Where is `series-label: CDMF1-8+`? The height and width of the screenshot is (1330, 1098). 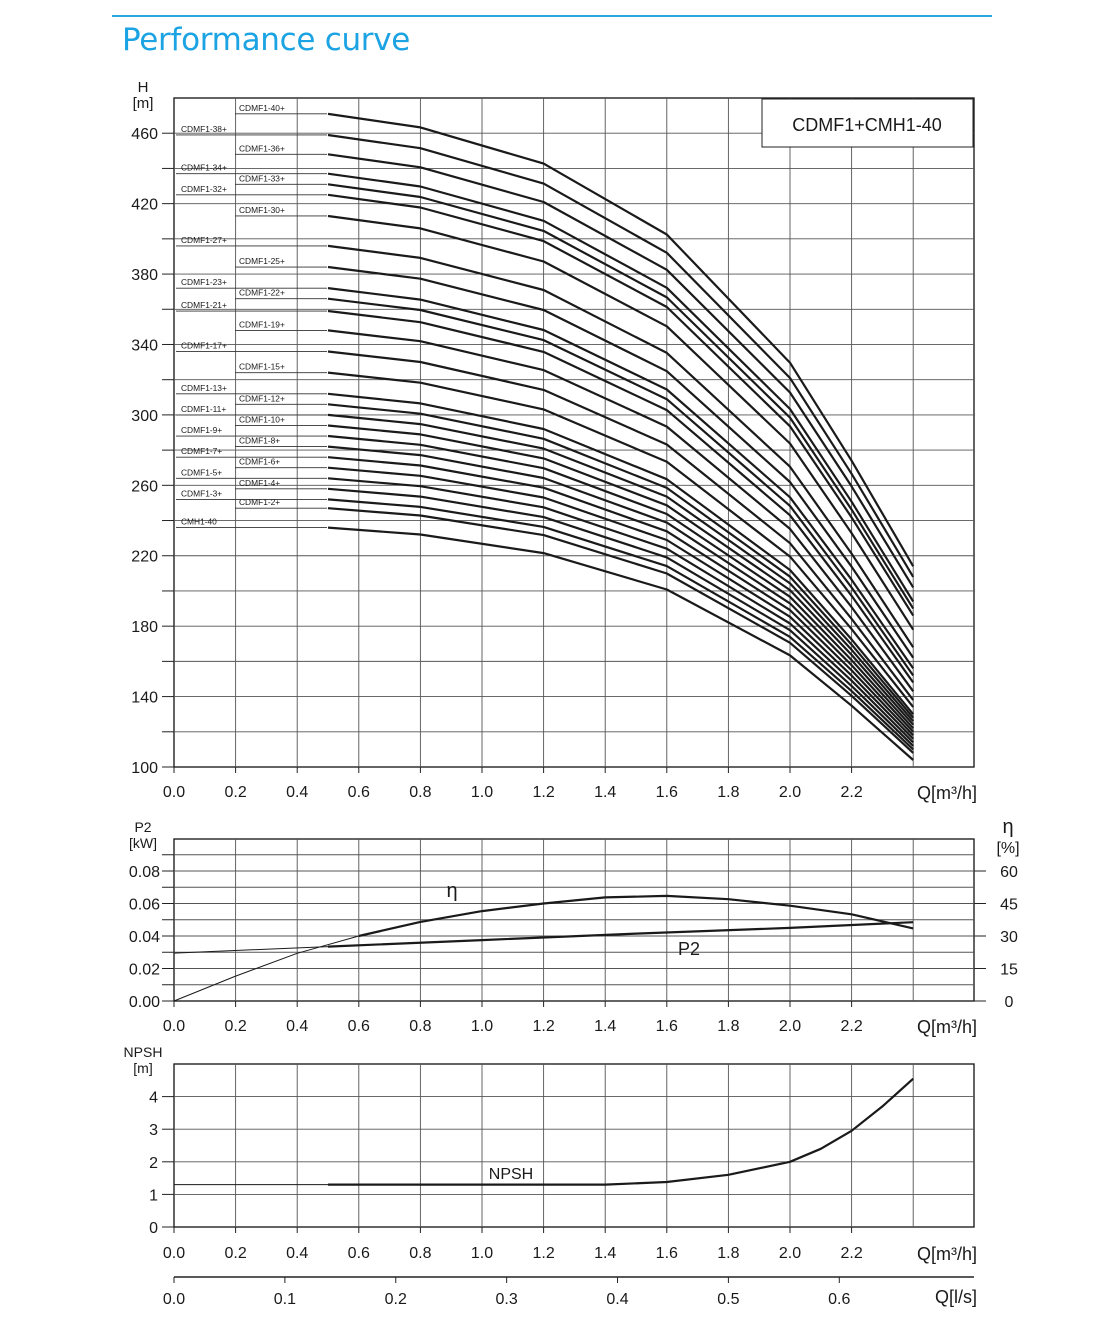
series-label: CDMF1-8+ is located at coordinates (259, 441).